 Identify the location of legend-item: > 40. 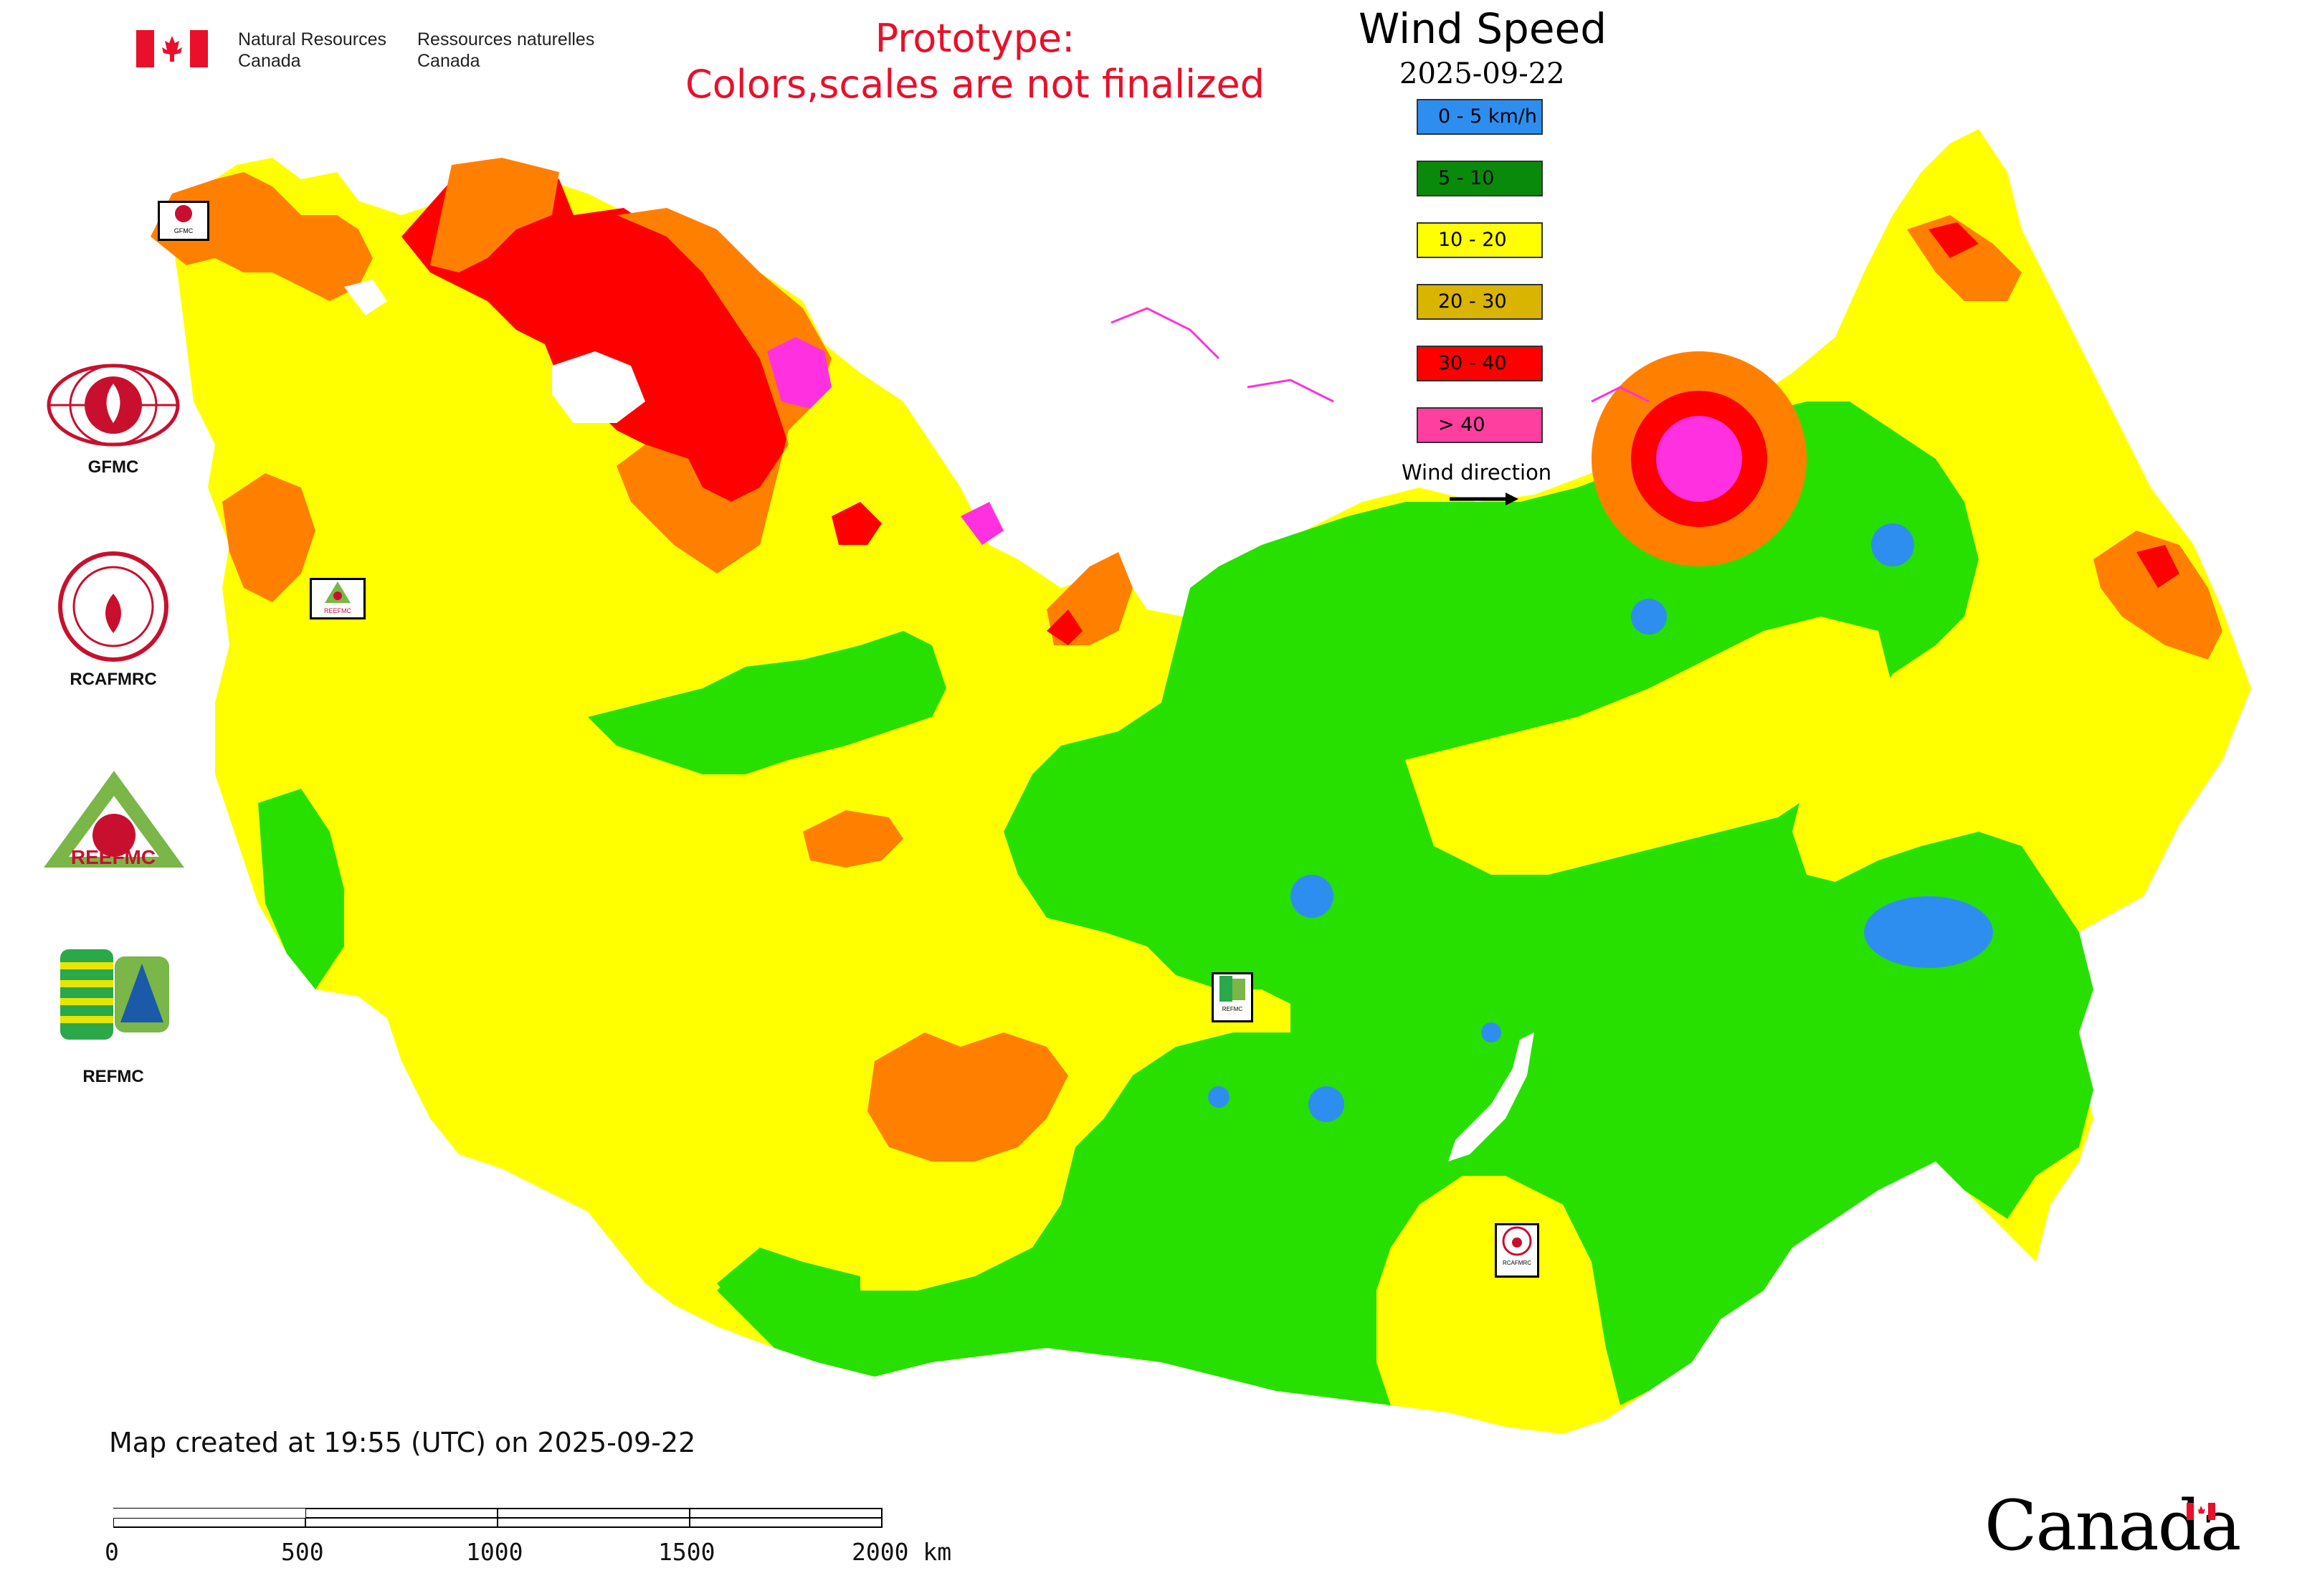
(1480, 425).